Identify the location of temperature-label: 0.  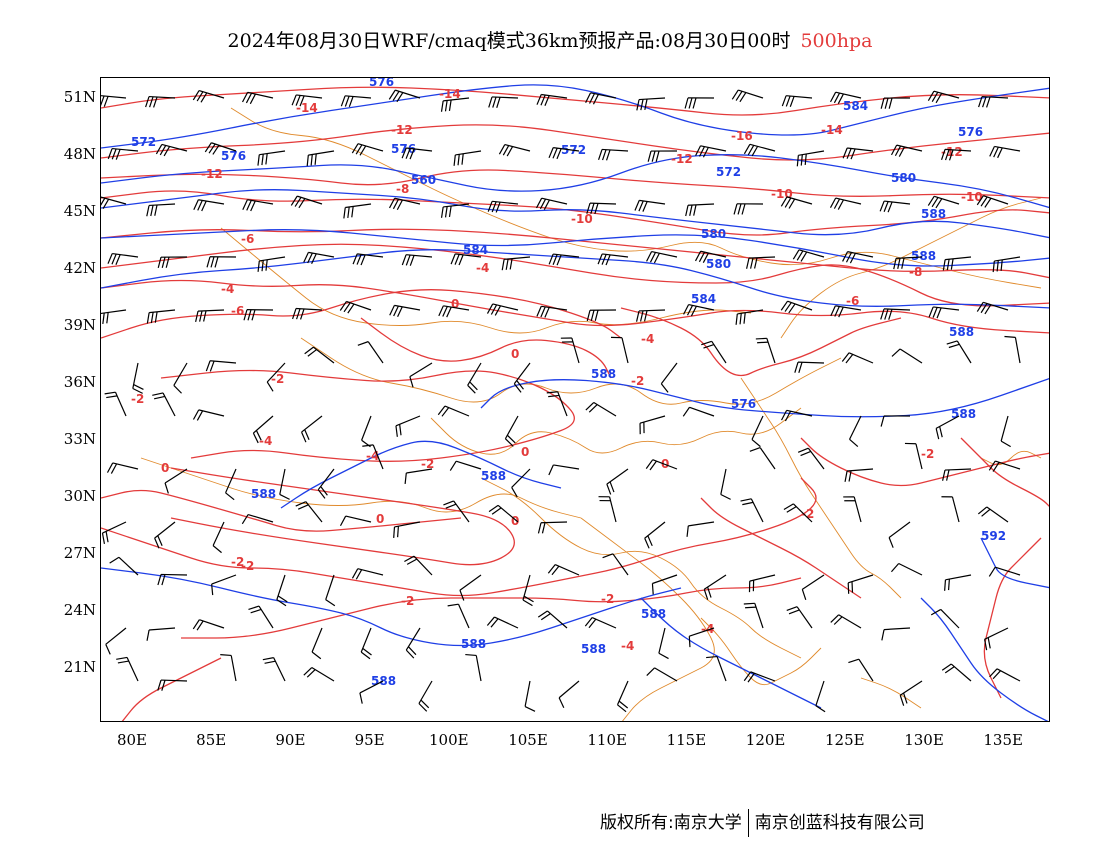
(525, 452).